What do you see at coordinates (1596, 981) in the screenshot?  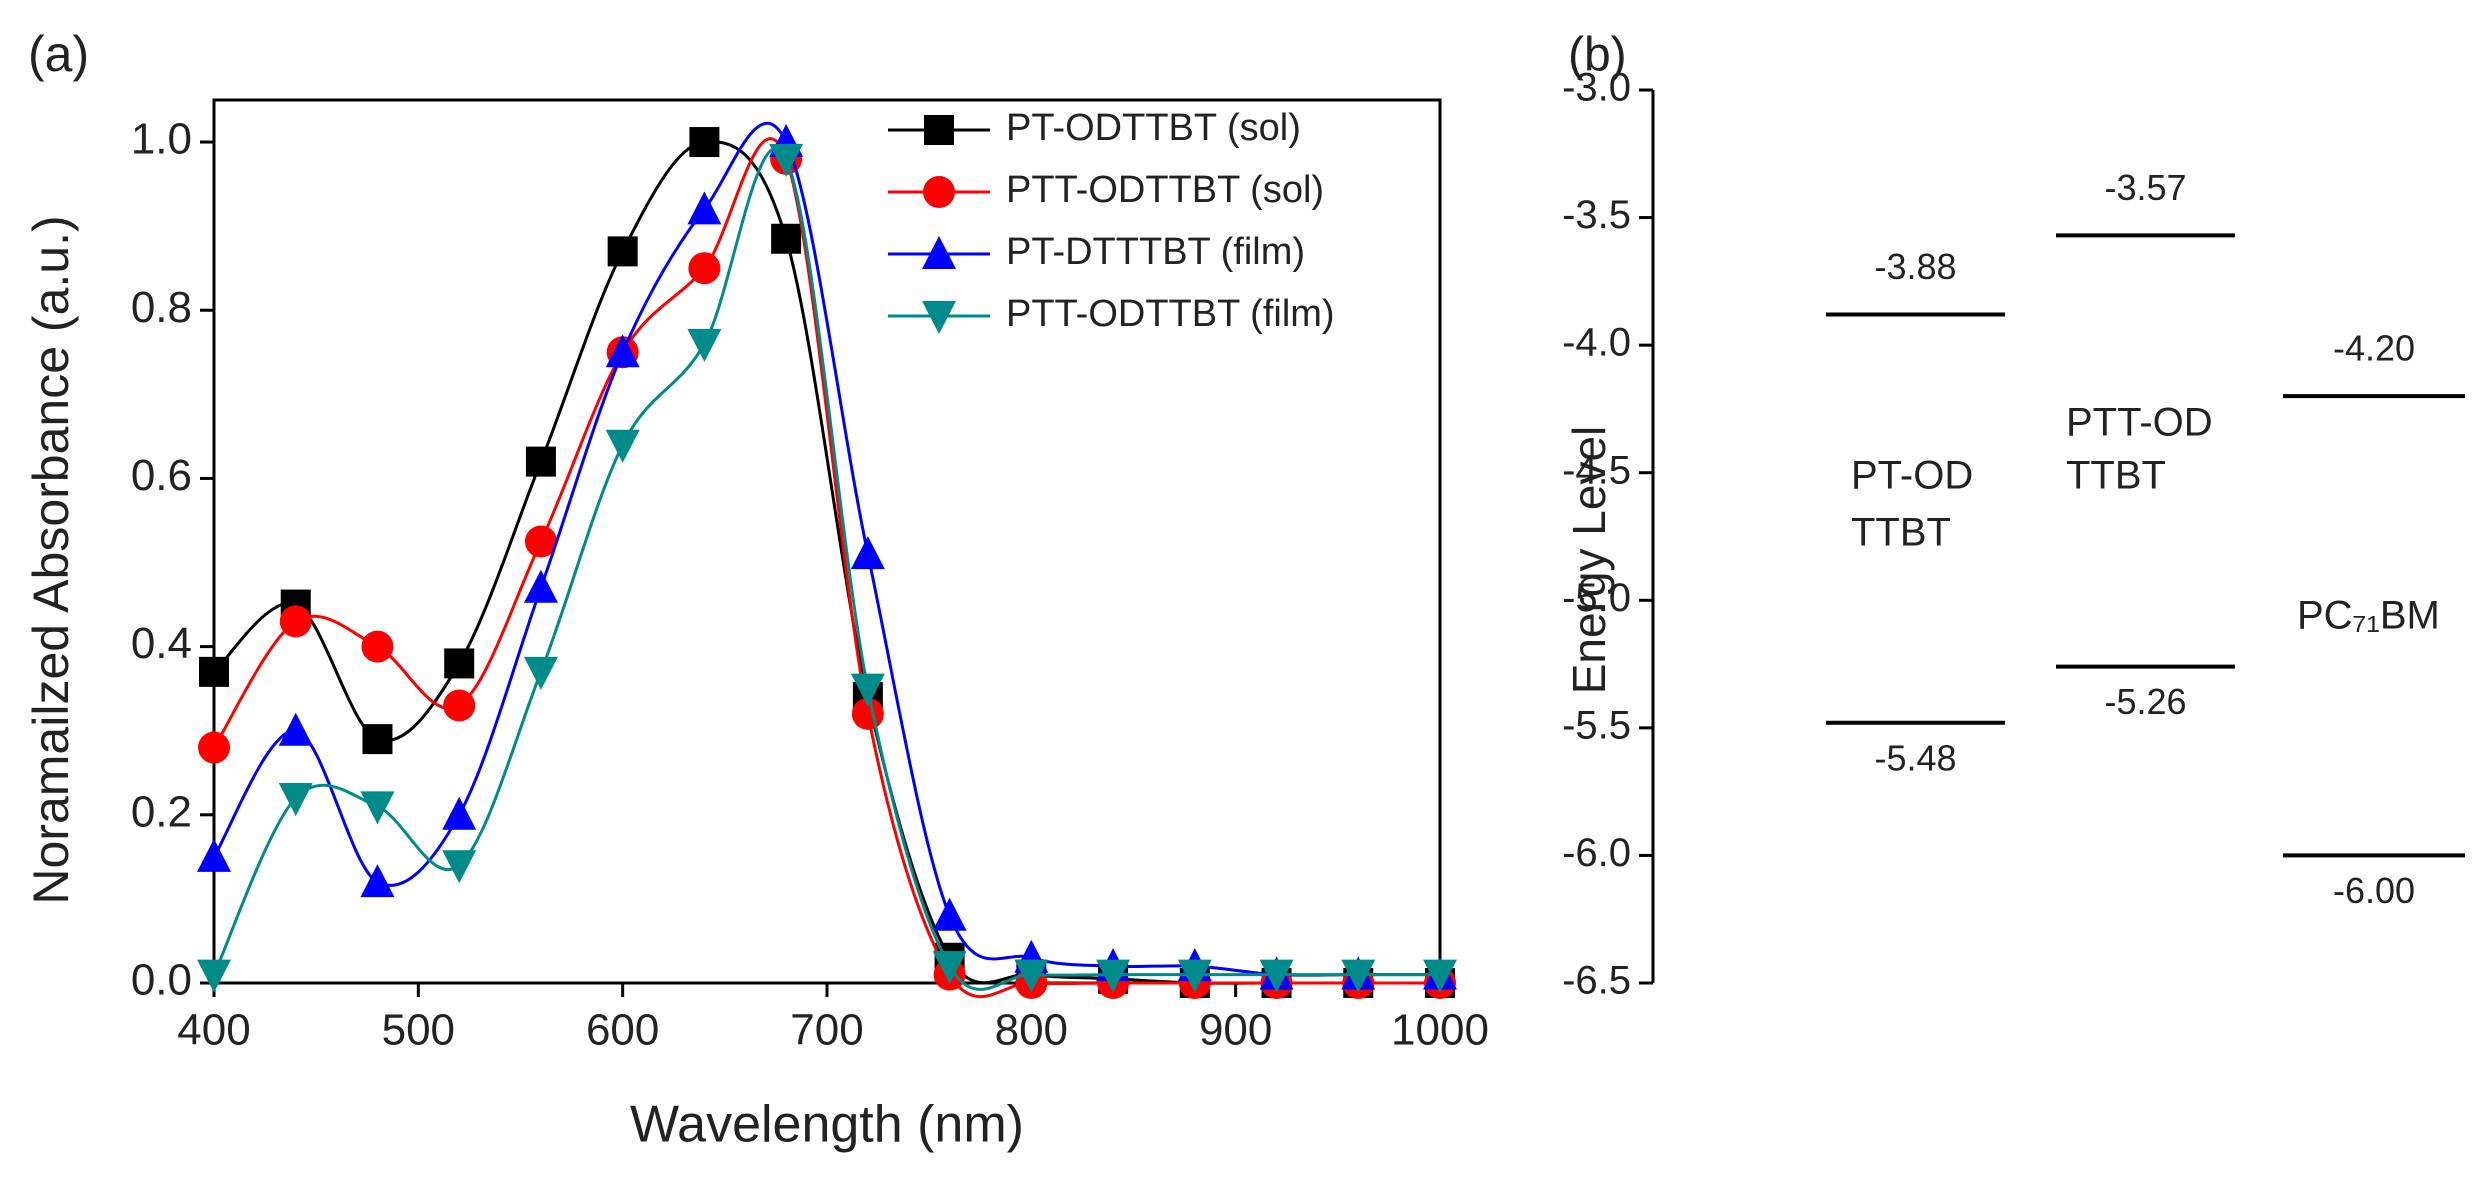 I see `y-tick-label: -6.5` at bounding box center [1596, 981].